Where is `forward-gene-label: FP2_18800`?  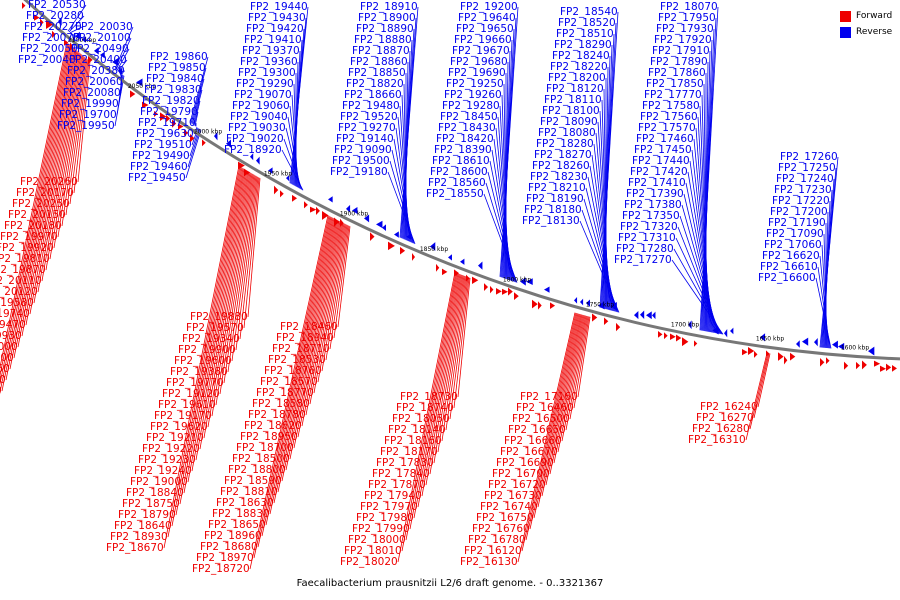 forward-gene-label: FP2_18800 is located at coordinates (257, 470).